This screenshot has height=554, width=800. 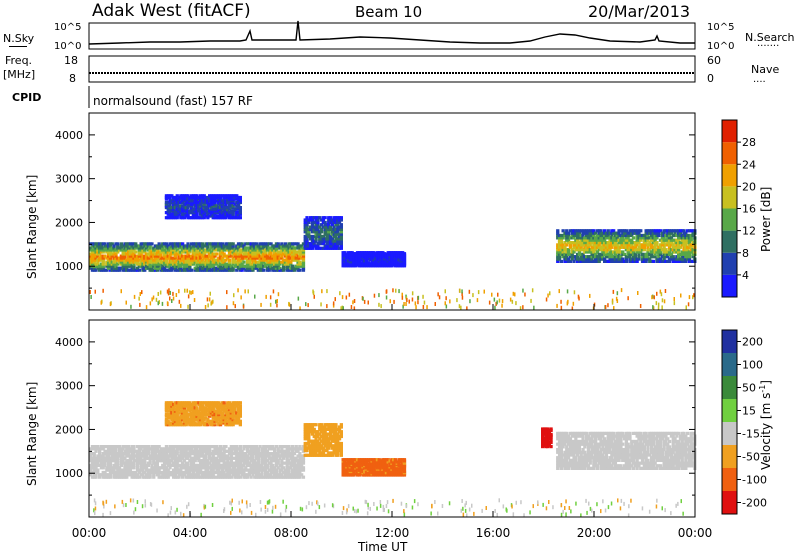 I want to click on colorbar-tick-label: 28, so click(x=749, y=142).